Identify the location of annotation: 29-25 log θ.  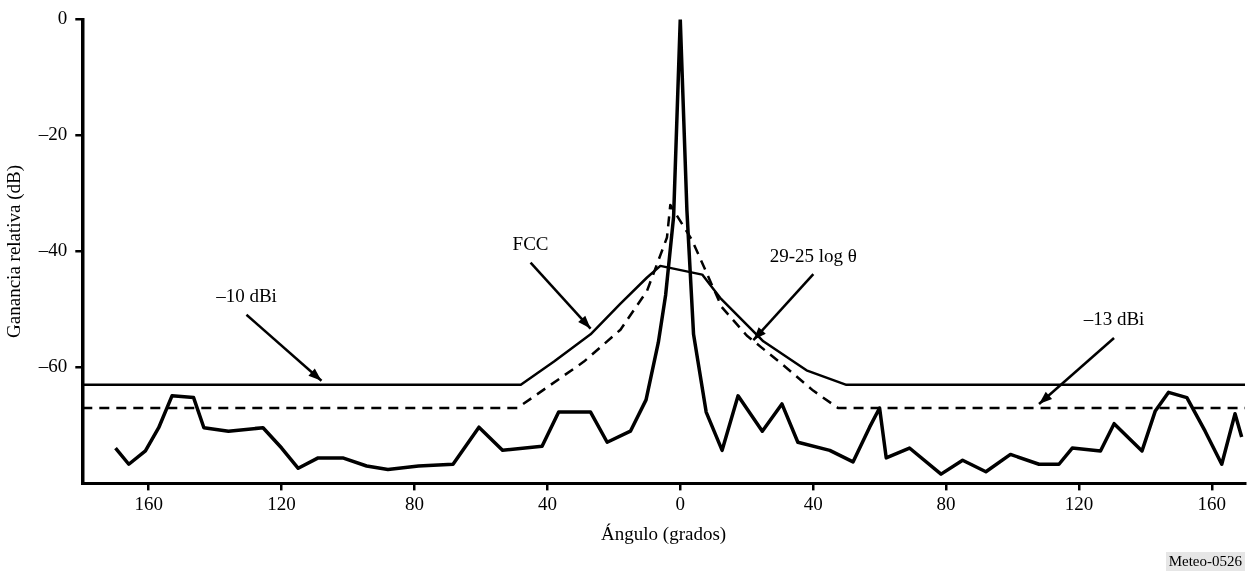
(813, 255).